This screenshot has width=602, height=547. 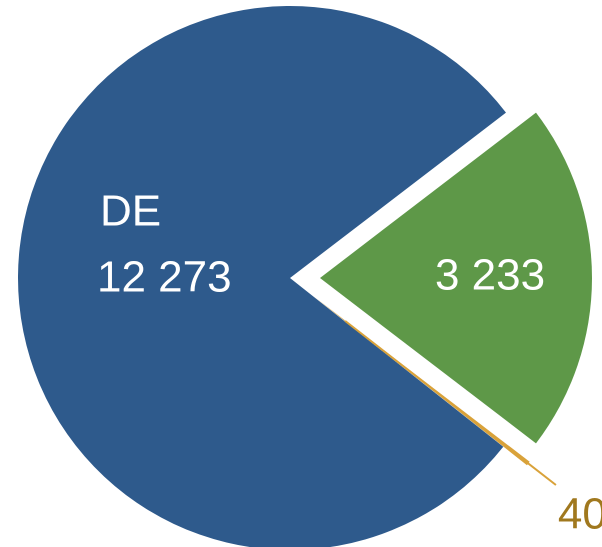 What do you see at coordinates (130, 211) in the screenshot?
I see `slice-category-label: DE` at bounding box center [130, 211].